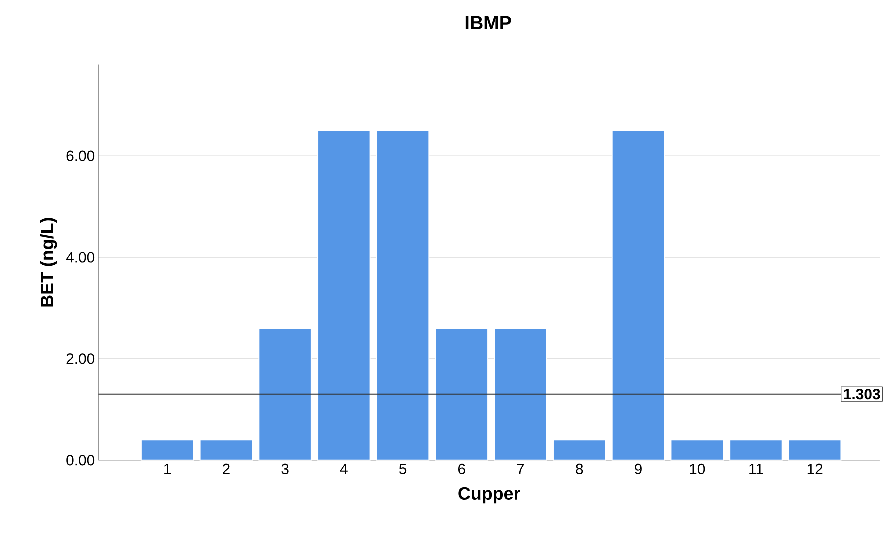  Describe the element at coordinates (80, 257) in the screenshot. I see `y-tick-label: 4.00` at that location.